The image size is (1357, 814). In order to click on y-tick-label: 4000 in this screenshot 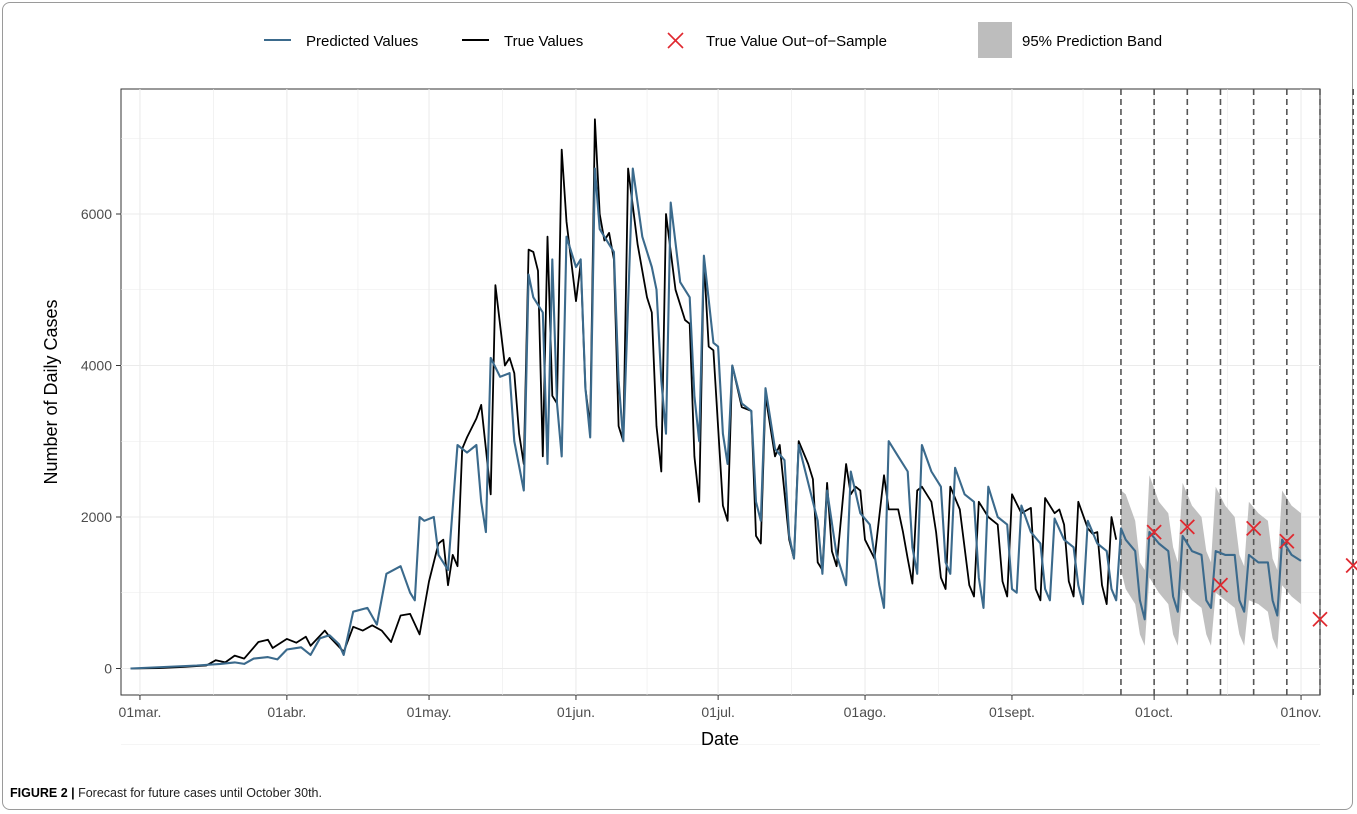, I will do `click(96, 365)`.